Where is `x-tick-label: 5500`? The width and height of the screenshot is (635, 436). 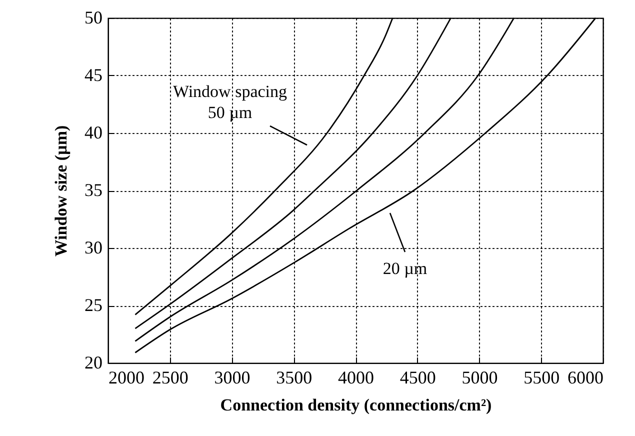 x-tick-label: 5500 is located at coordinates (542, 378).